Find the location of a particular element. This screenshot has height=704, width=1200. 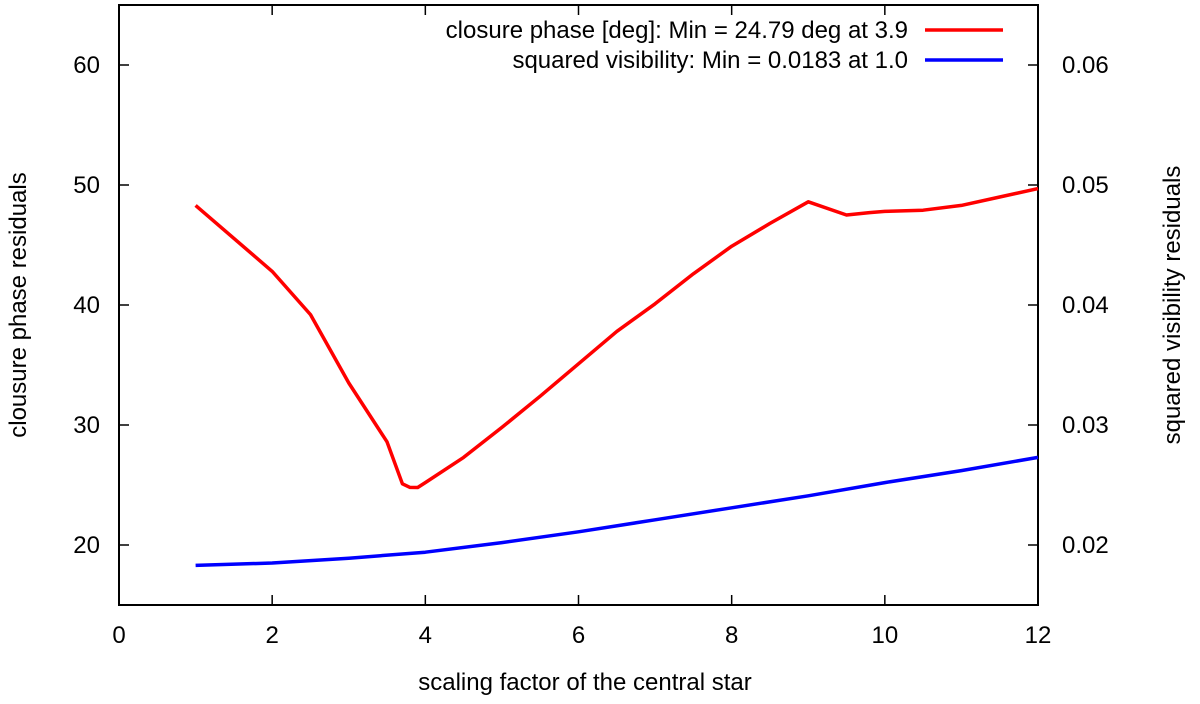

y2-ticks: 0.02 0.03 0.04 0.05 0.06 is located at coordinates (1068, 305).